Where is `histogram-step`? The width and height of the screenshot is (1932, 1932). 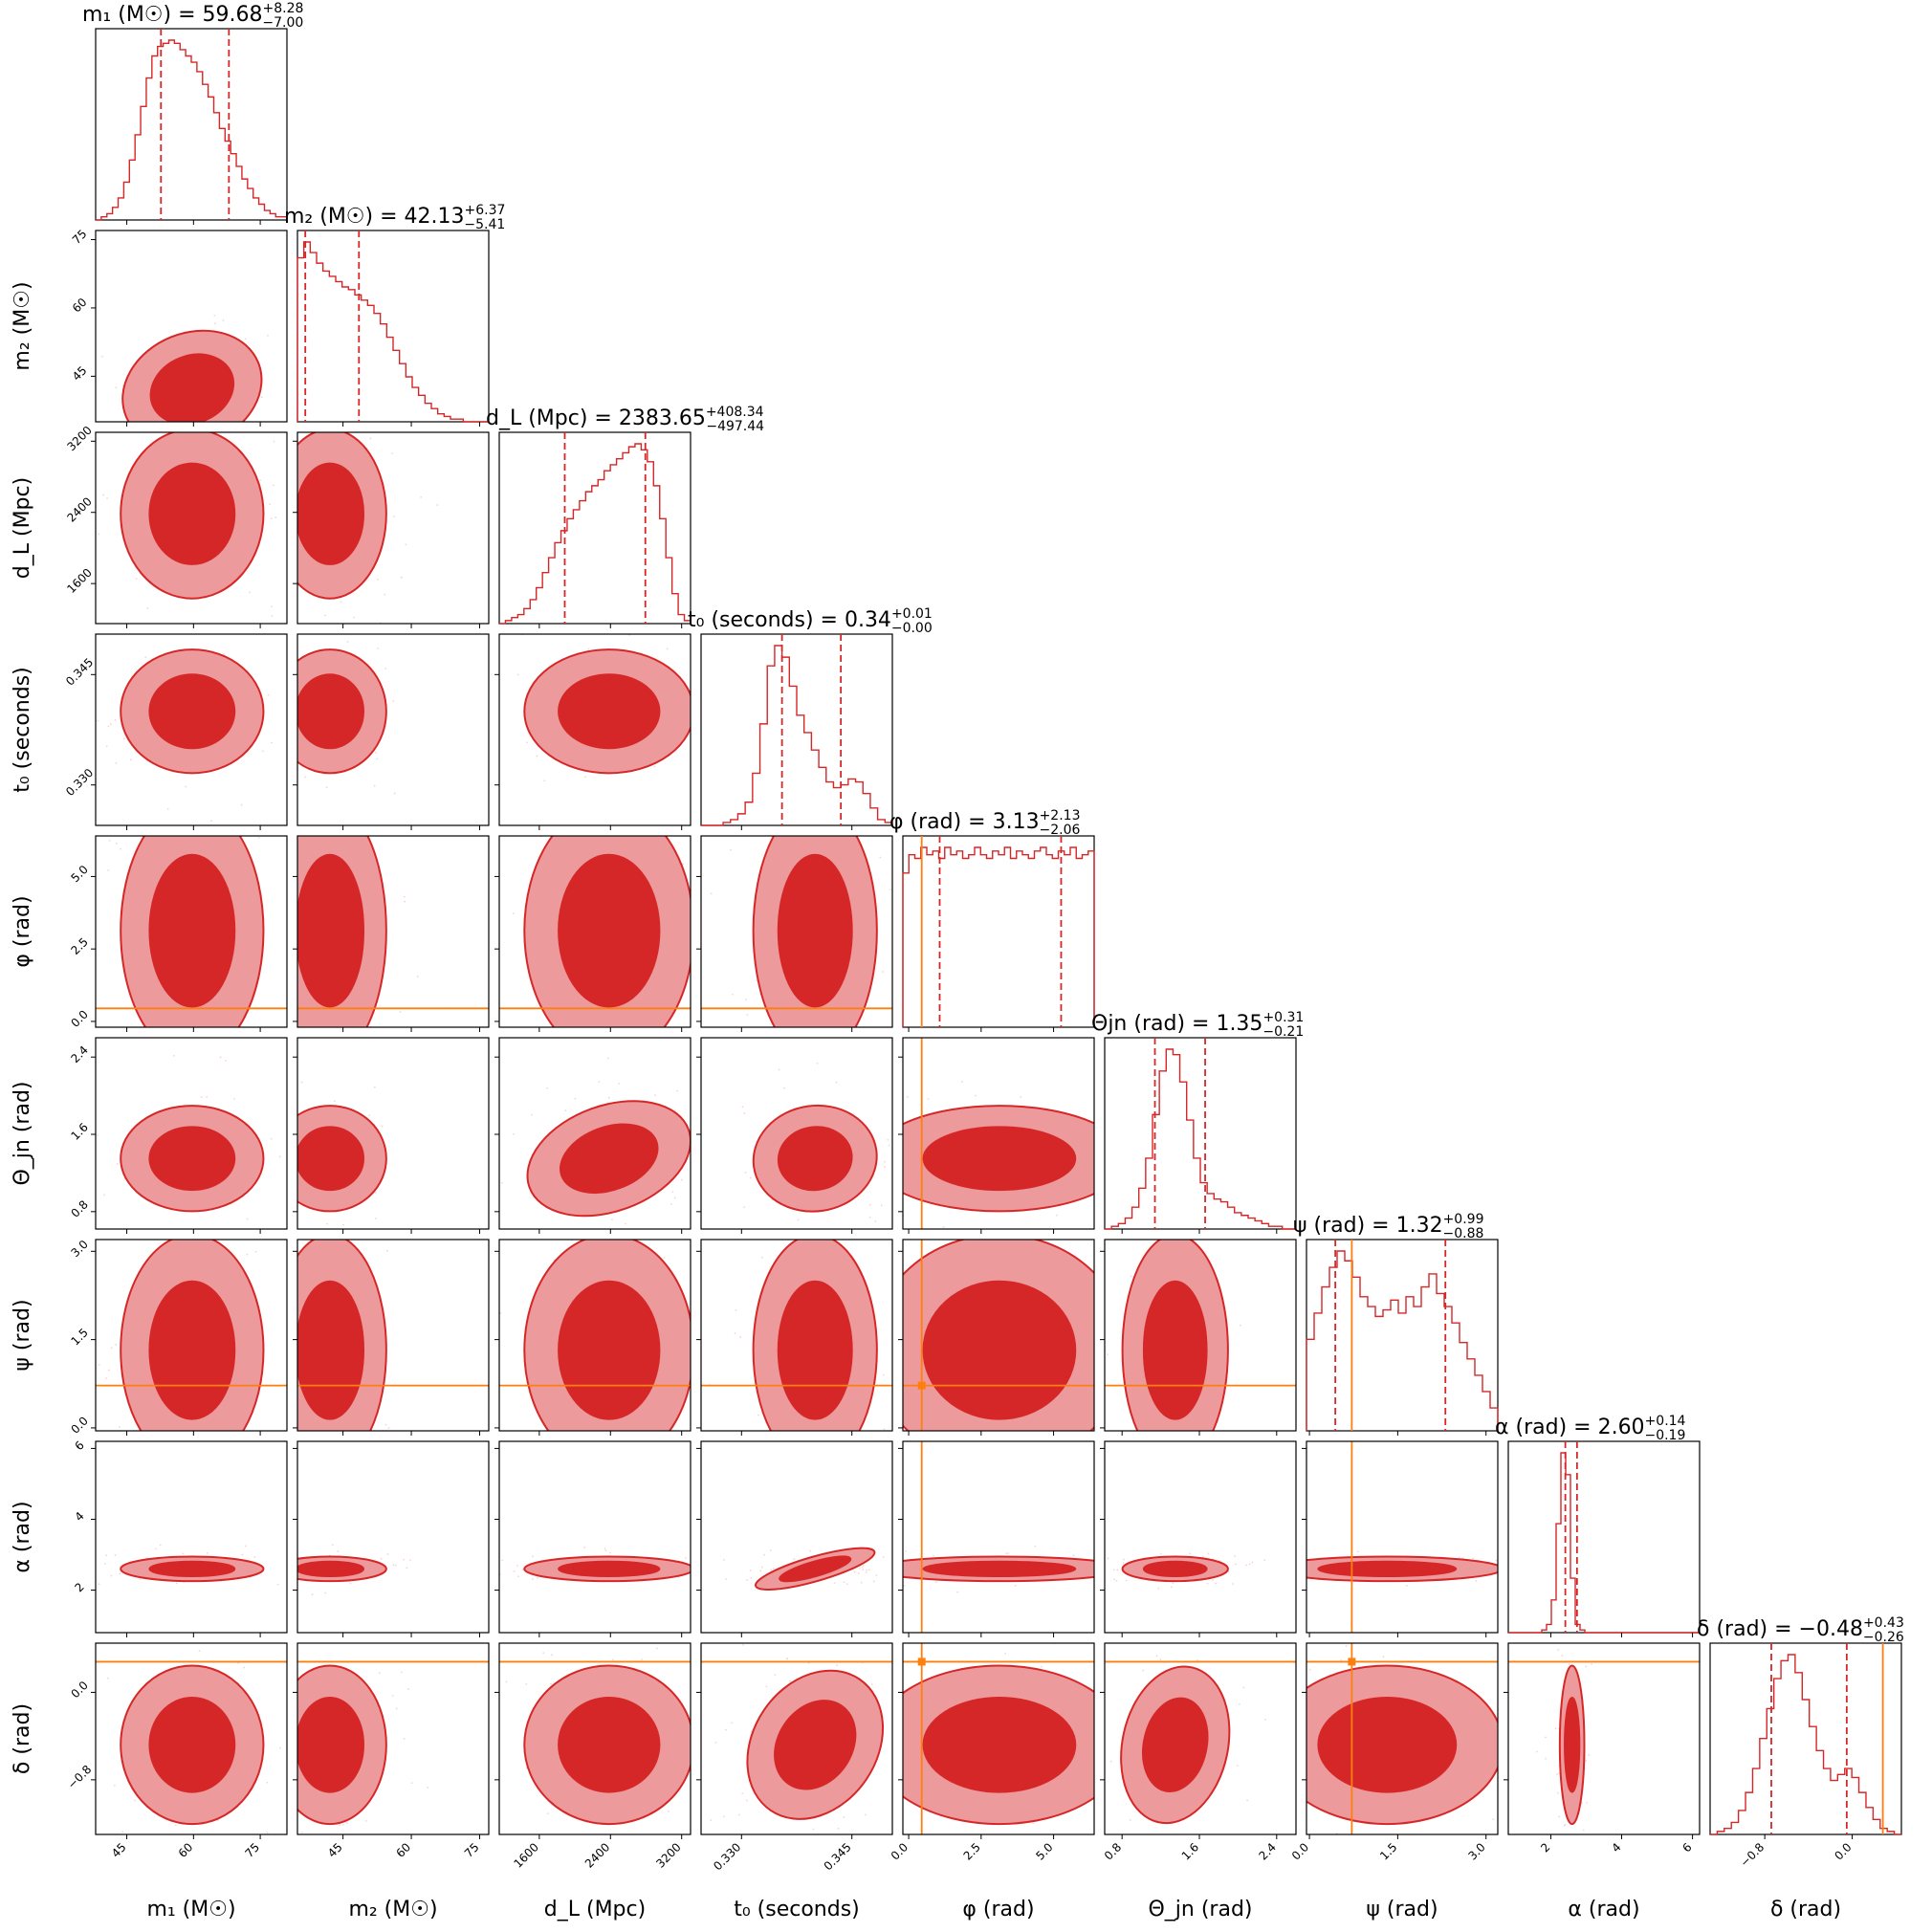 histogram-step is located at coordinates (1402, 1340).